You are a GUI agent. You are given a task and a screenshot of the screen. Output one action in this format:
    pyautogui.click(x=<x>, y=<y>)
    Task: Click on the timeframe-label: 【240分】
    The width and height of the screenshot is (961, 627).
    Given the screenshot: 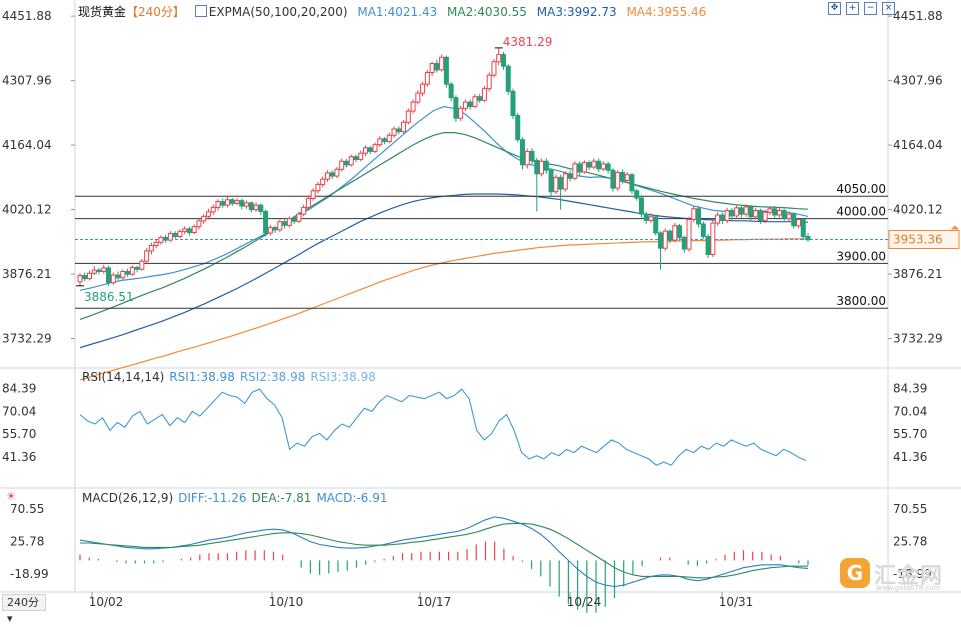 What is the action you would take?
    pyautogui.click(x=155, y=12)
    